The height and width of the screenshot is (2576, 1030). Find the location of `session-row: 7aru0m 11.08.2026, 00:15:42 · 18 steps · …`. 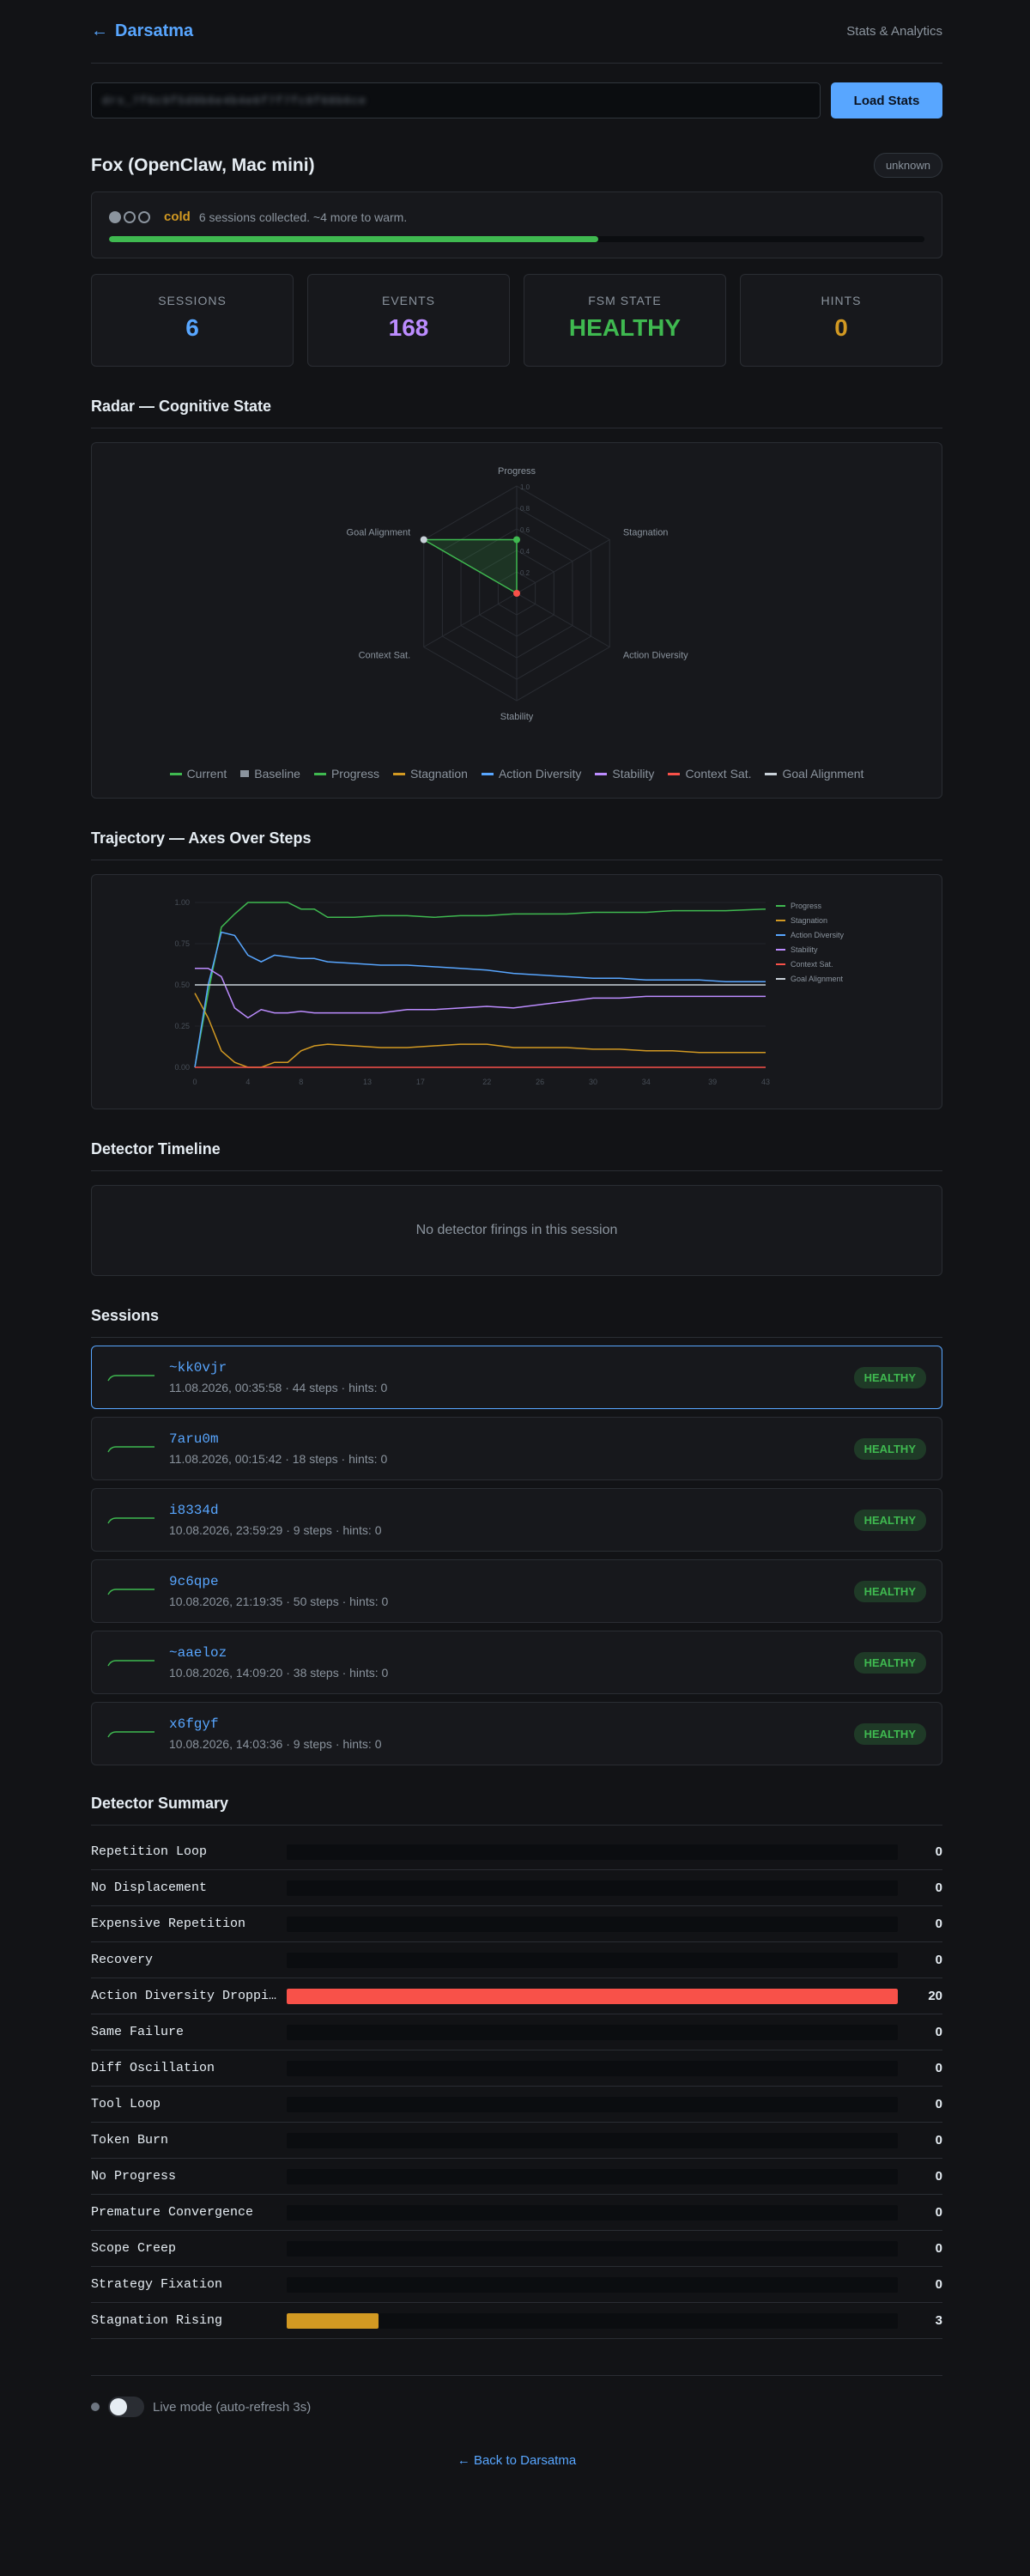

session-row: 7aru0m 11.08.2026, 00:15:42 · 18 steps · … is located at coordinates (516, 1448).